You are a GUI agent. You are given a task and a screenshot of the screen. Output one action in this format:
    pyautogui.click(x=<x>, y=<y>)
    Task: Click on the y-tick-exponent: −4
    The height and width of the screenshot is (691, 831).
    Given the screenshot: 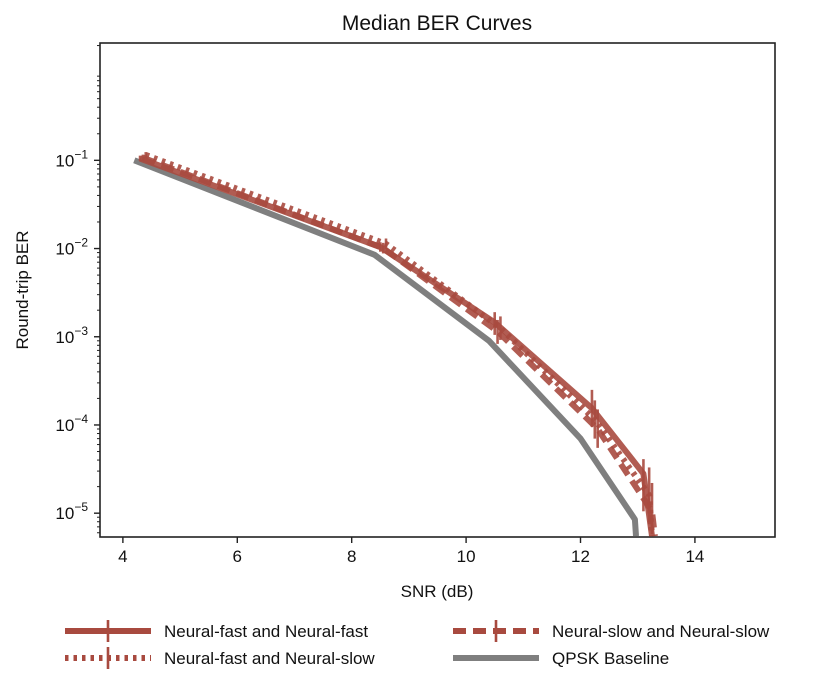 What is the action you would take?
    pyautogui.click(x=81, y=419)
    